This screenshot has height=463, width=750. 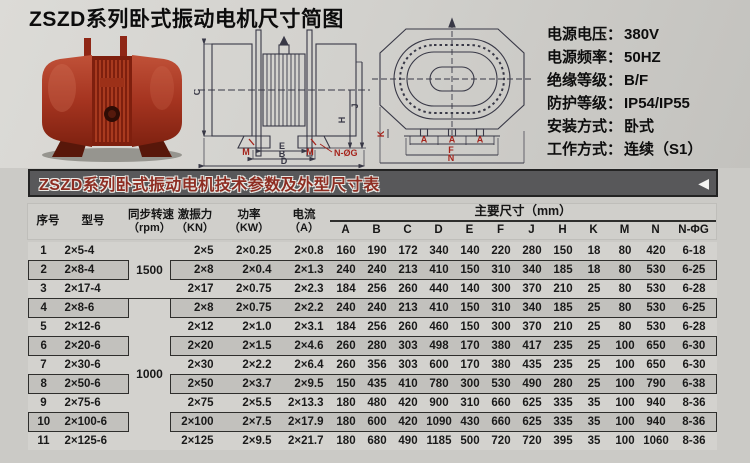 What do you see at coordinates (195, 384) in the screenshot?
I see `force-cell: 2×50` at bounding box center [195, 384].